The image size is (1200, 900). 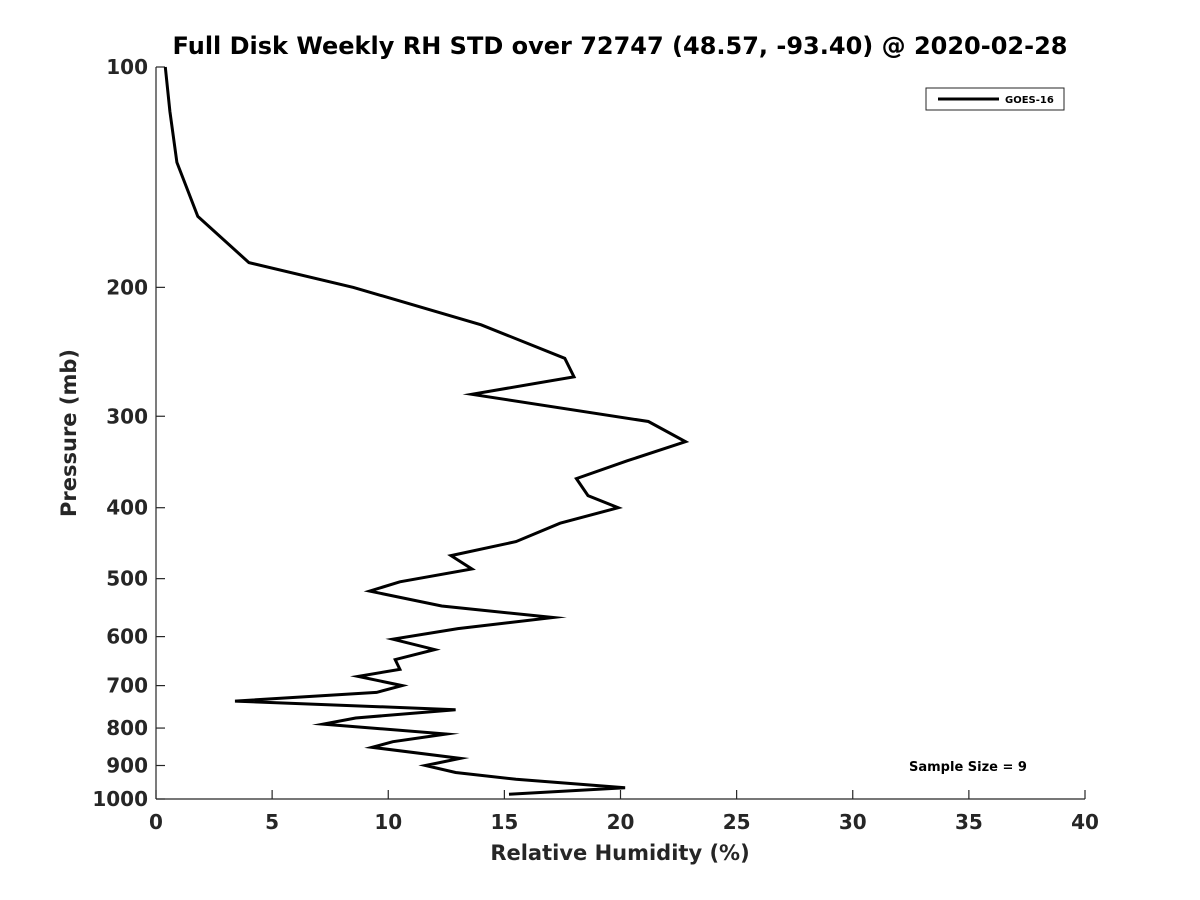 What do you see at coordinates (619, 853) in the screenshot?
I see `x-axis-label: Relative Humidity (%)` at bounding box center [619, 853].